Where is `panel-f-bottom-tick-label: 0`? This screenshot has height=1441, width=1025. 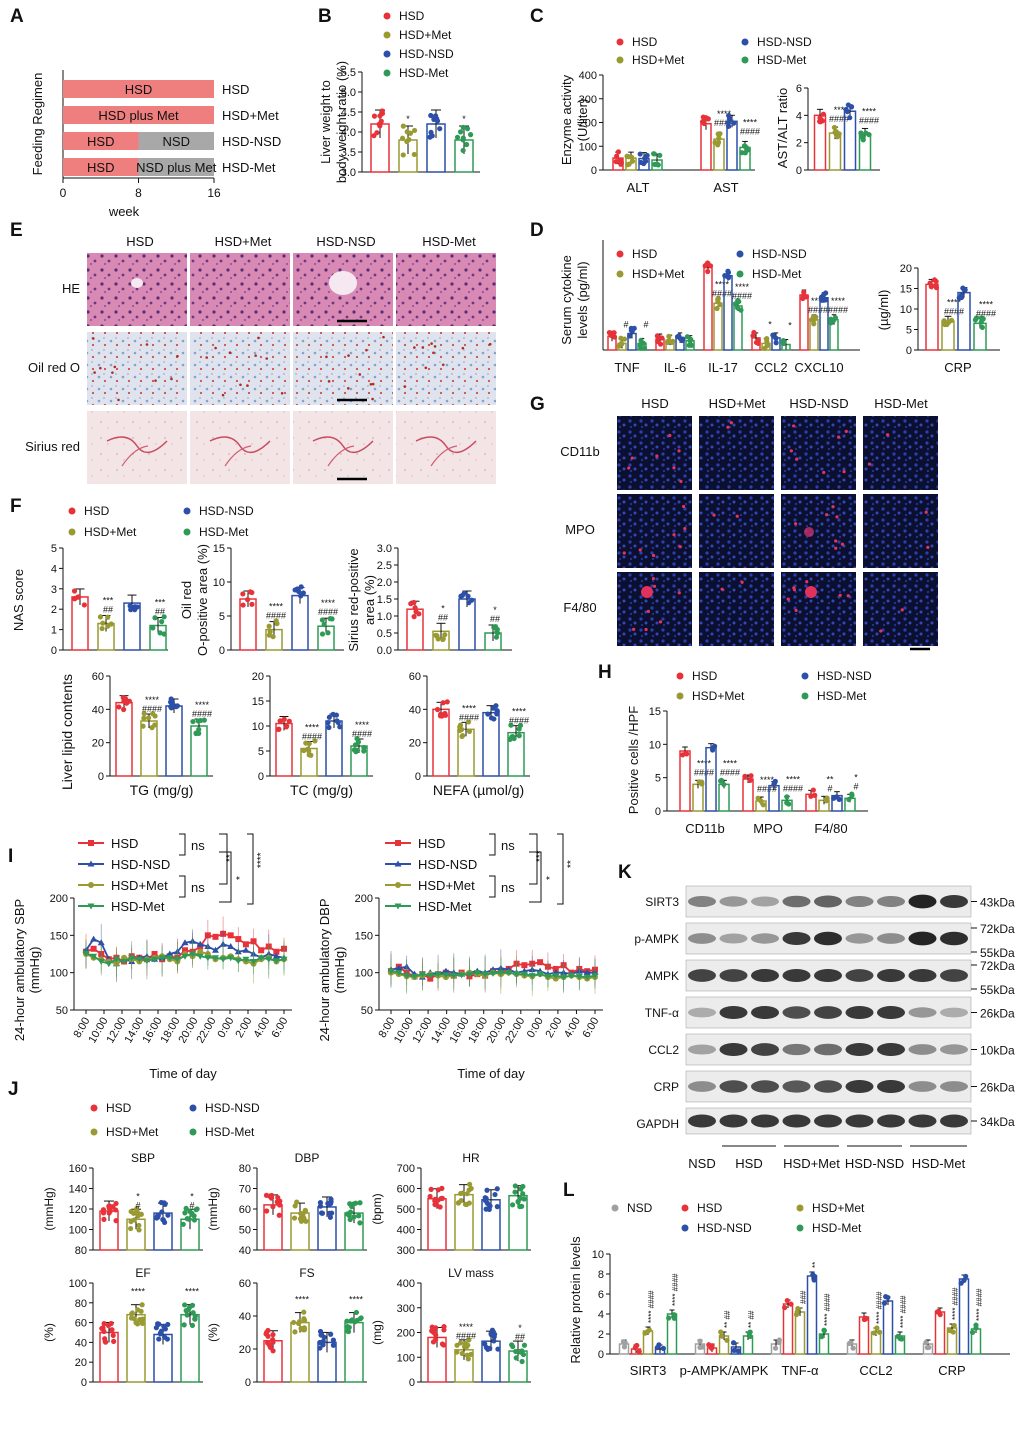
panel-f-bottom-tick-label: 0 is located at coordinates (261, 777).